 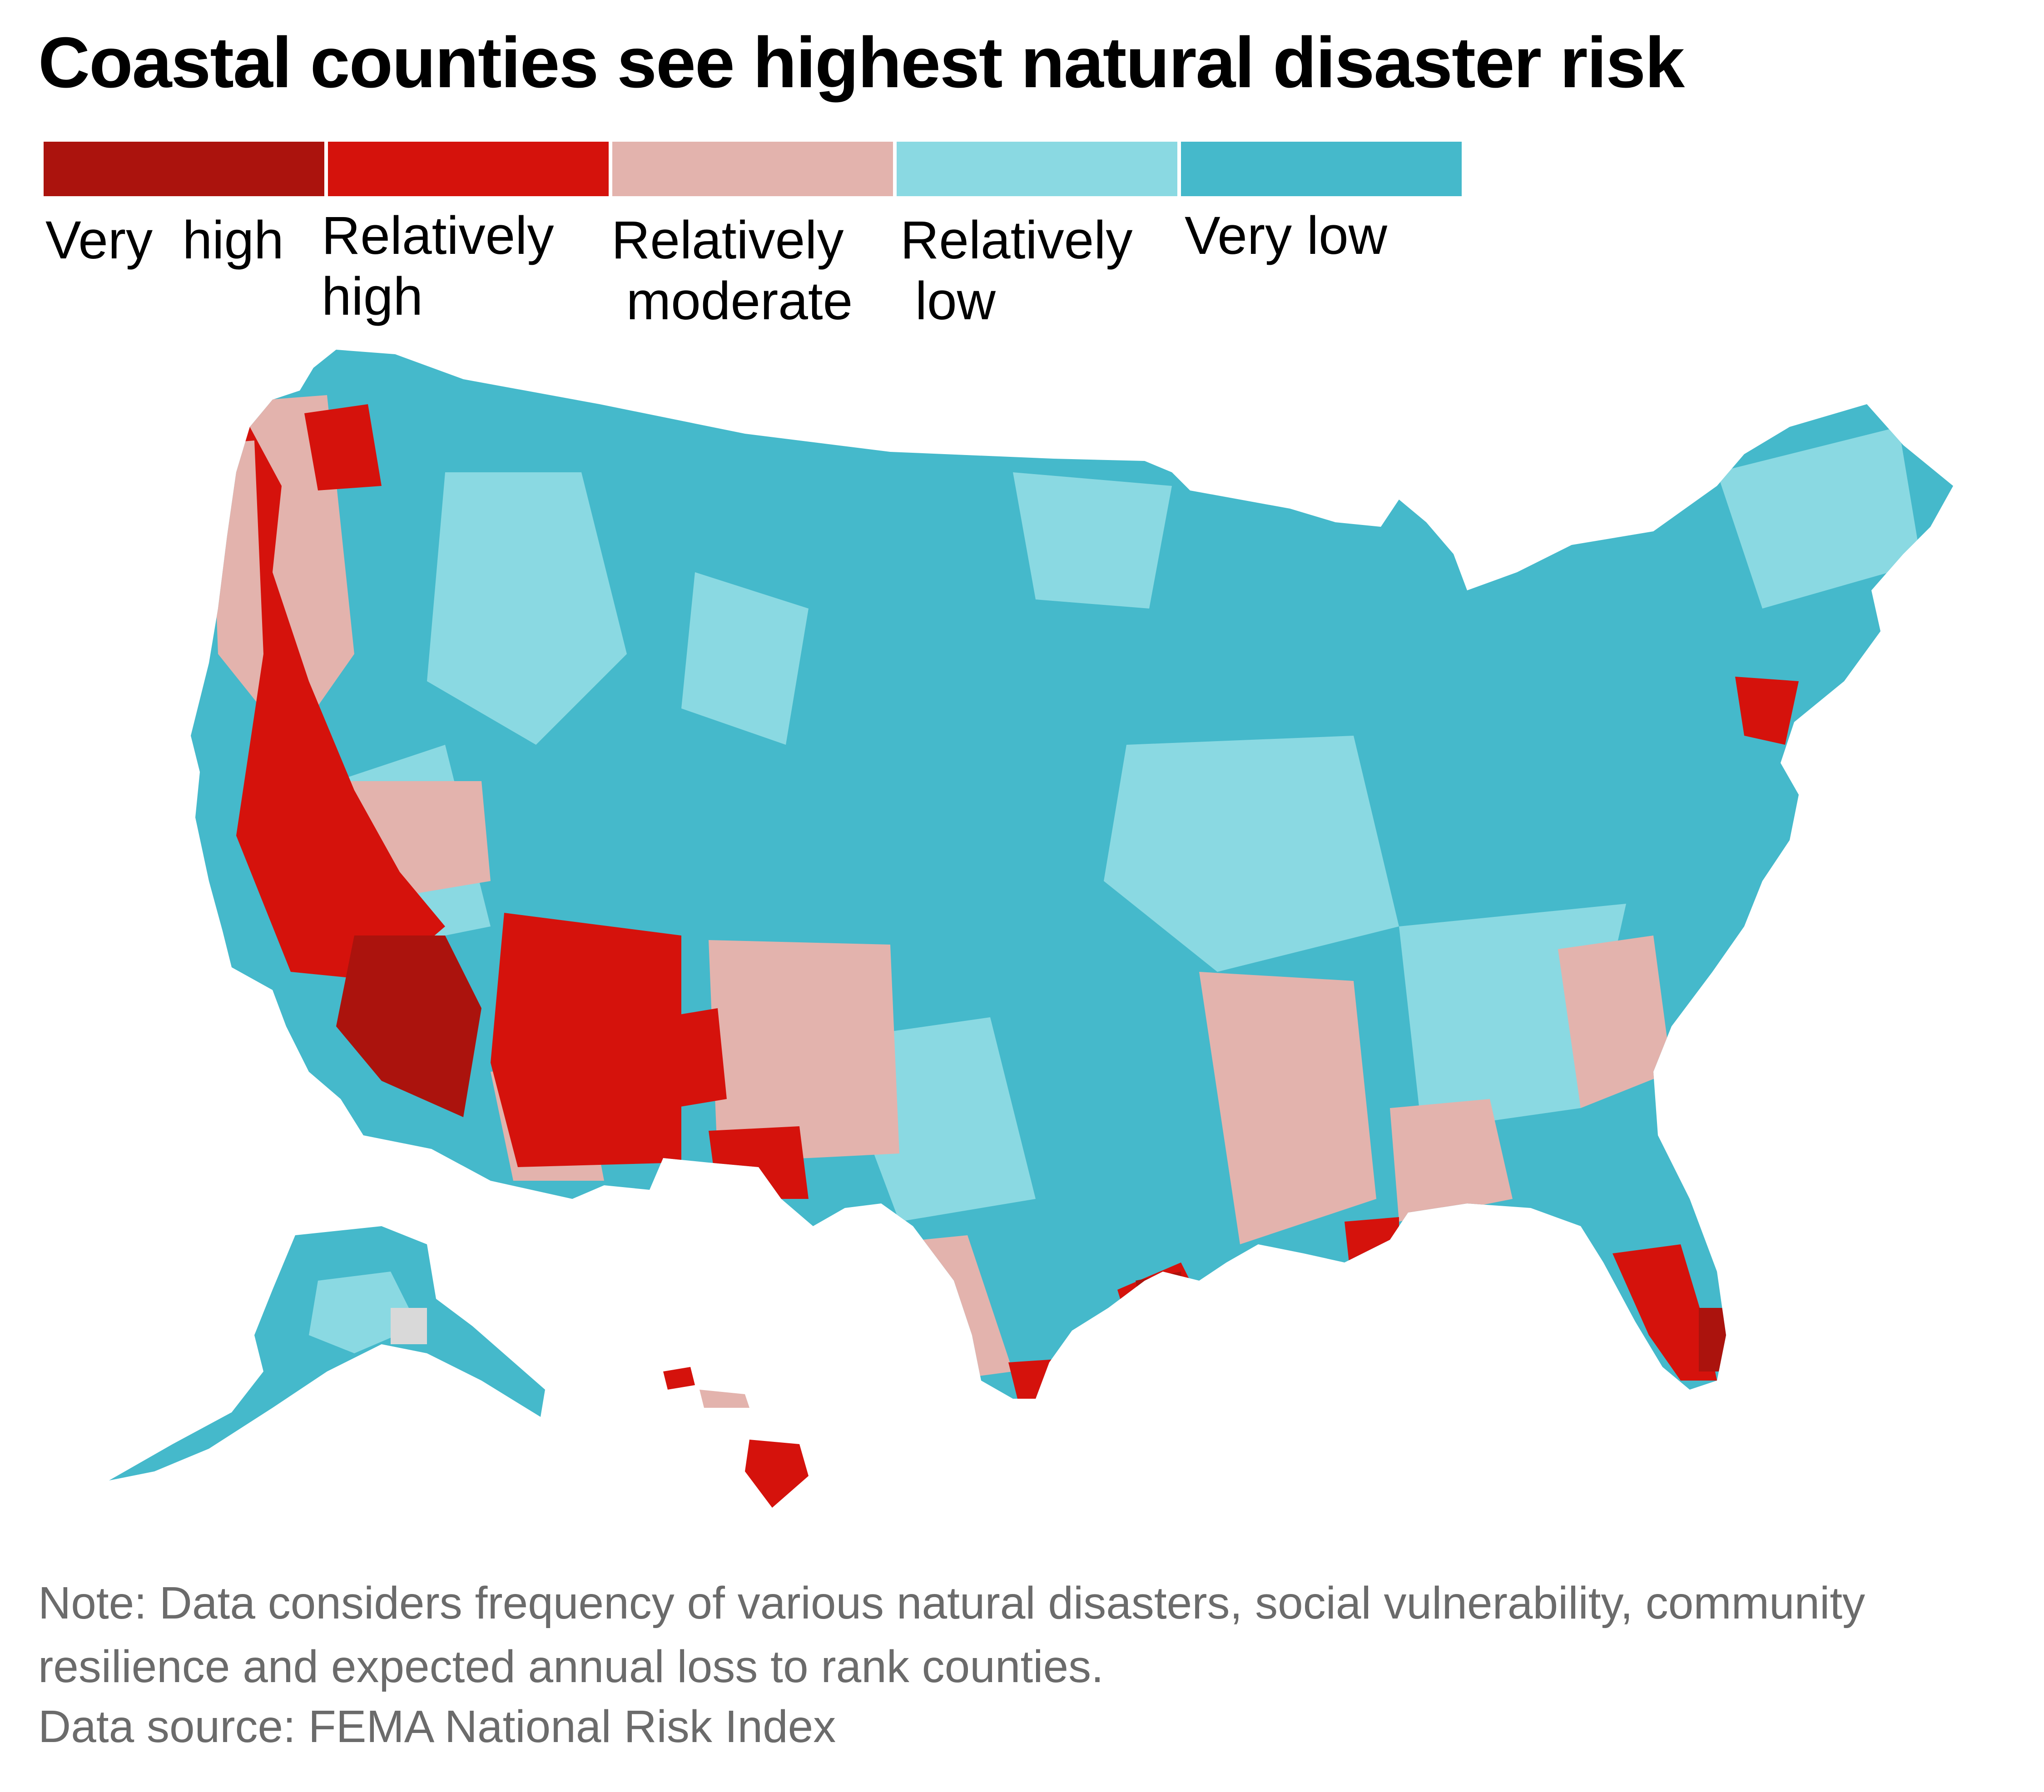 I want to click on data-source: Data source: FEMA National Risk Index, so click(x=437, y=1726).